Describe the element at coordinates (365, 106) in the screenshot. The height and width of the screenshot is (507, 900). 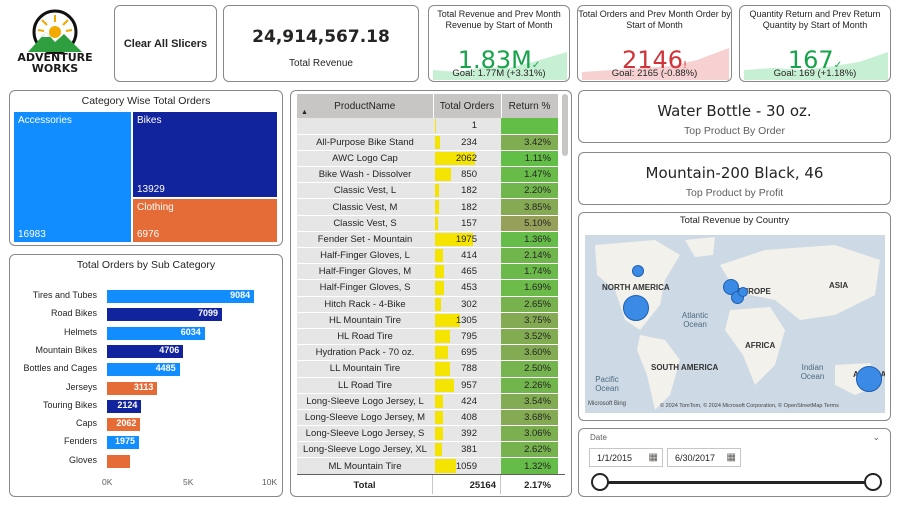
I see `column-header-productname: ProductName ▲` at that location.